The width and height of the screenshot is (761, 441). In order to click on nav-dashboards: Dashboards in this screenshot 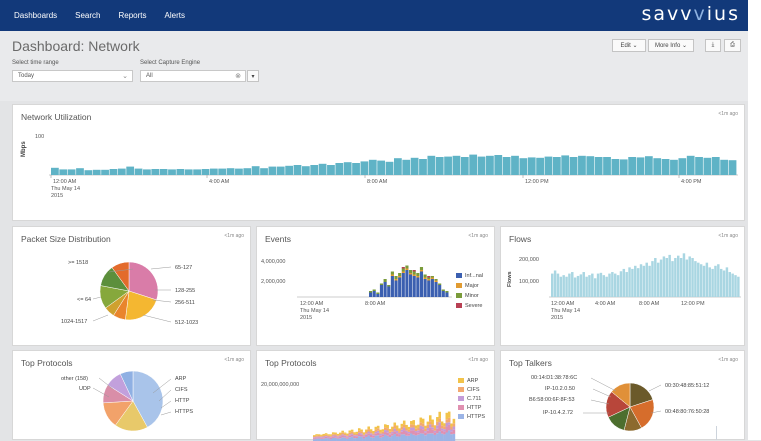, I will do `click(36, 15)`.